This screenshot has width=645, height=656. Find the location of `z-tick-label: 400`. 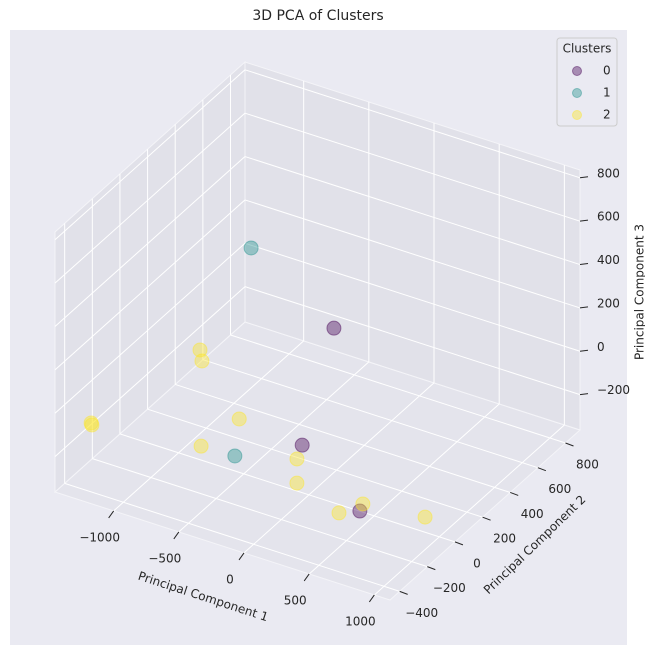

z-tick-label: 400 is located at coordinates (608, 260).